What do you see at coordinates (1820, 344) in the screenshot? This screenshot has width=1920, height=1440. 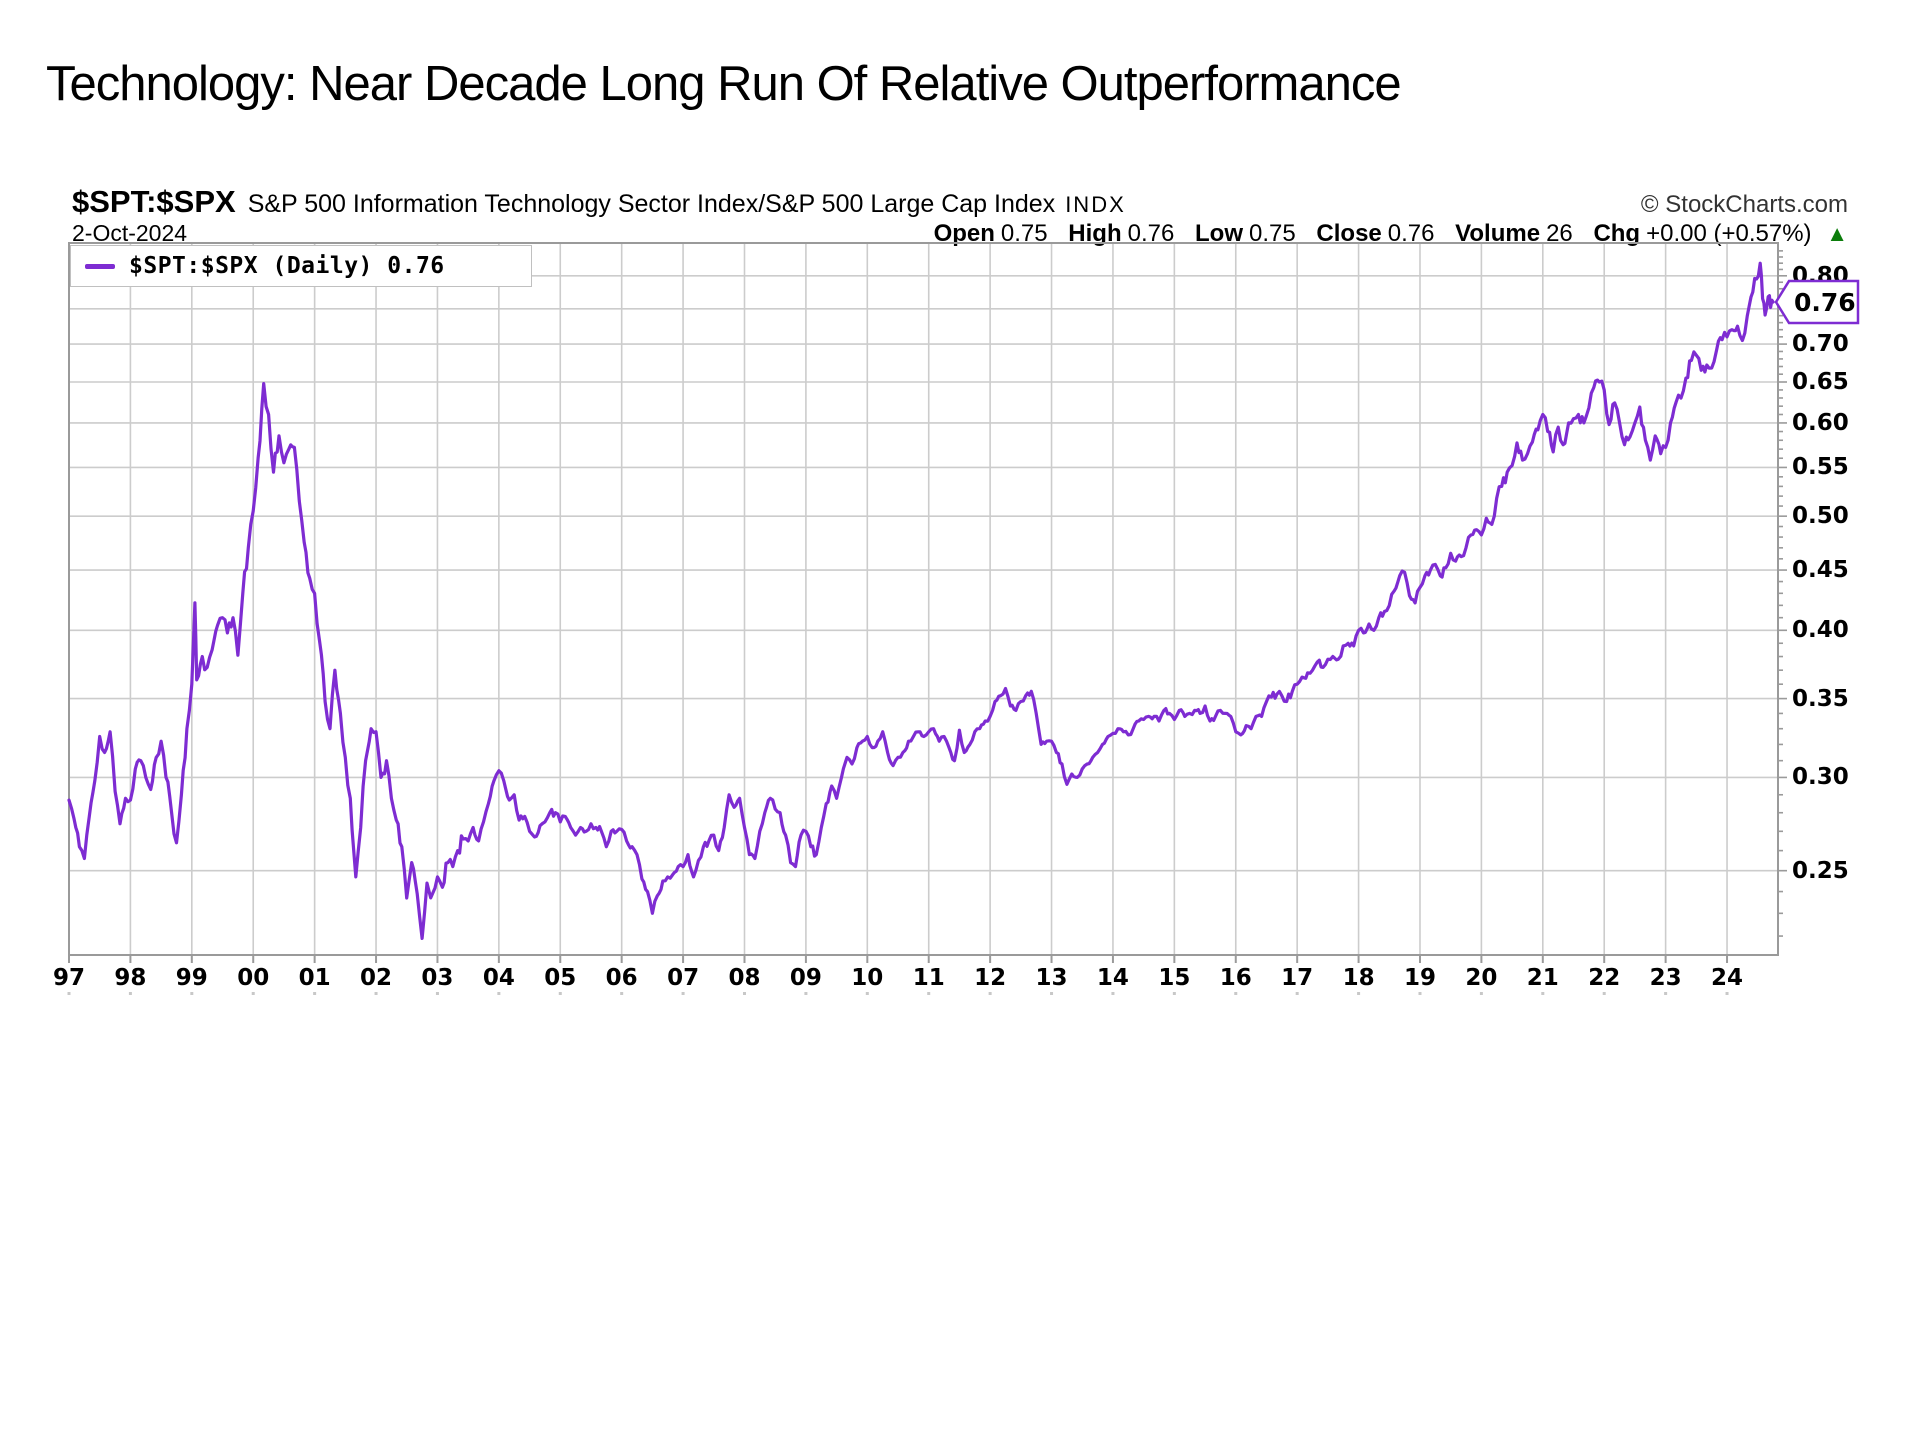 I see `y-axis-label: 0.70` at bounding box center [1820, 344].